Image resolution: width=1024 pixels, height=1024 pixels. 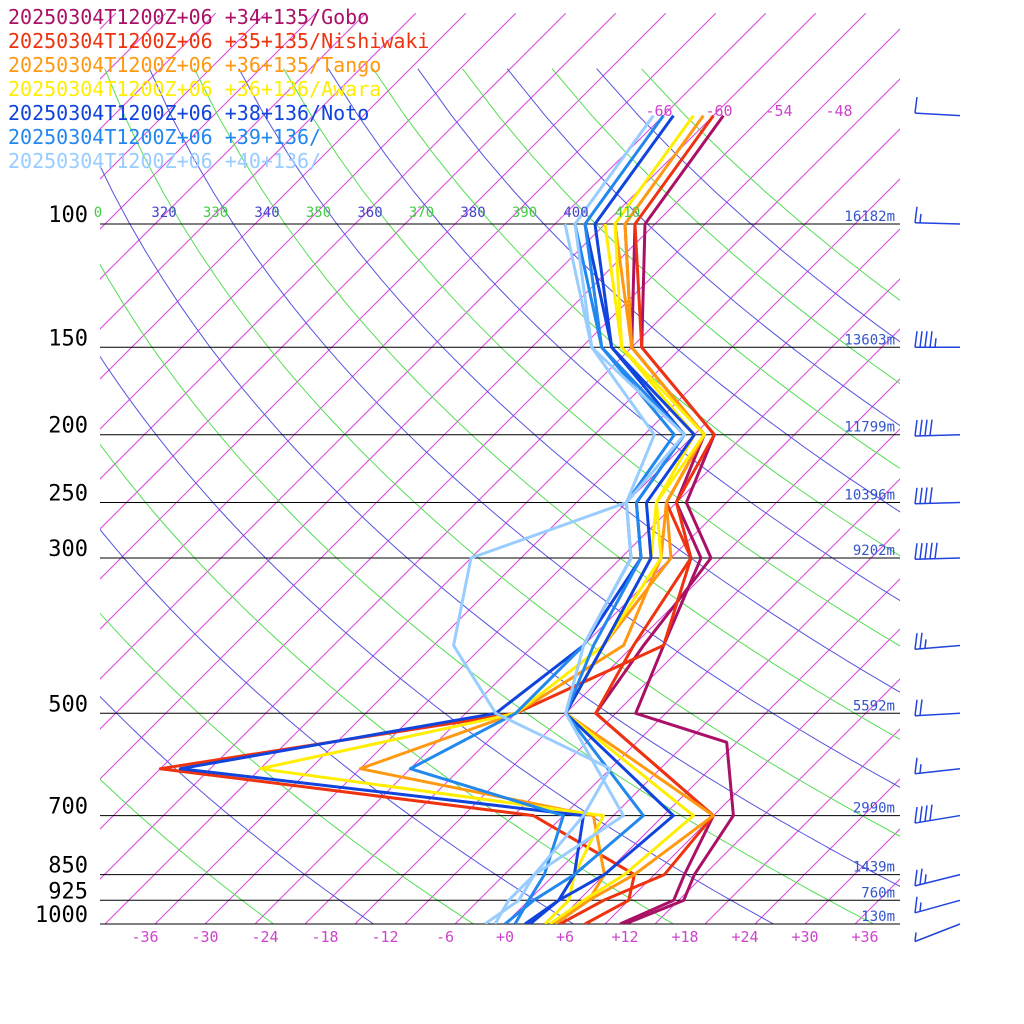 I want to click on x-tick-label: -6, so click(x=445, y=937).